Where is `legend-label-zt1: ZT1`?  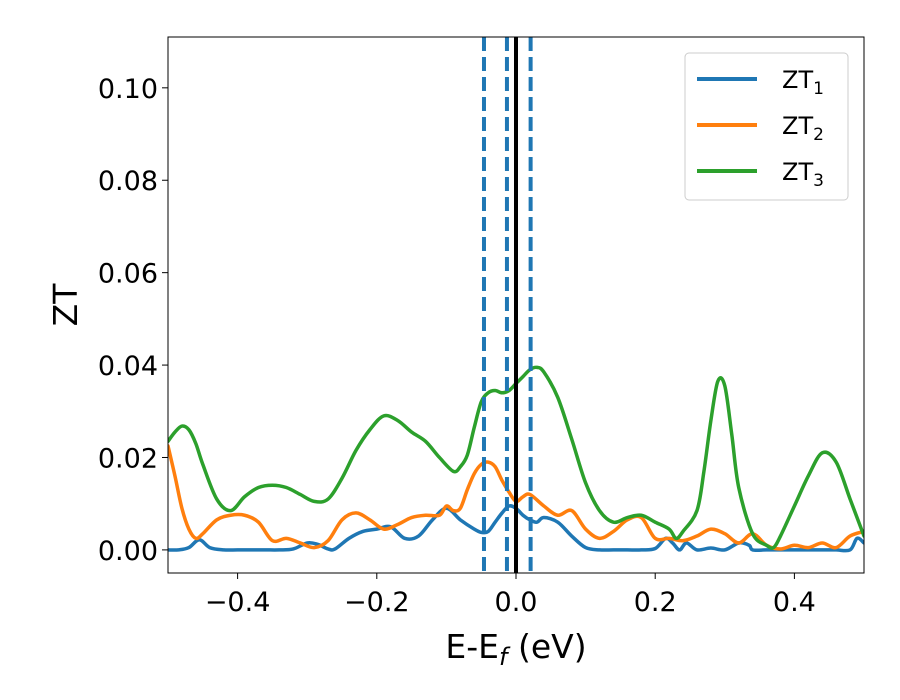 legend-label-zt1: ZT1 is located at coordinates (803, 82).